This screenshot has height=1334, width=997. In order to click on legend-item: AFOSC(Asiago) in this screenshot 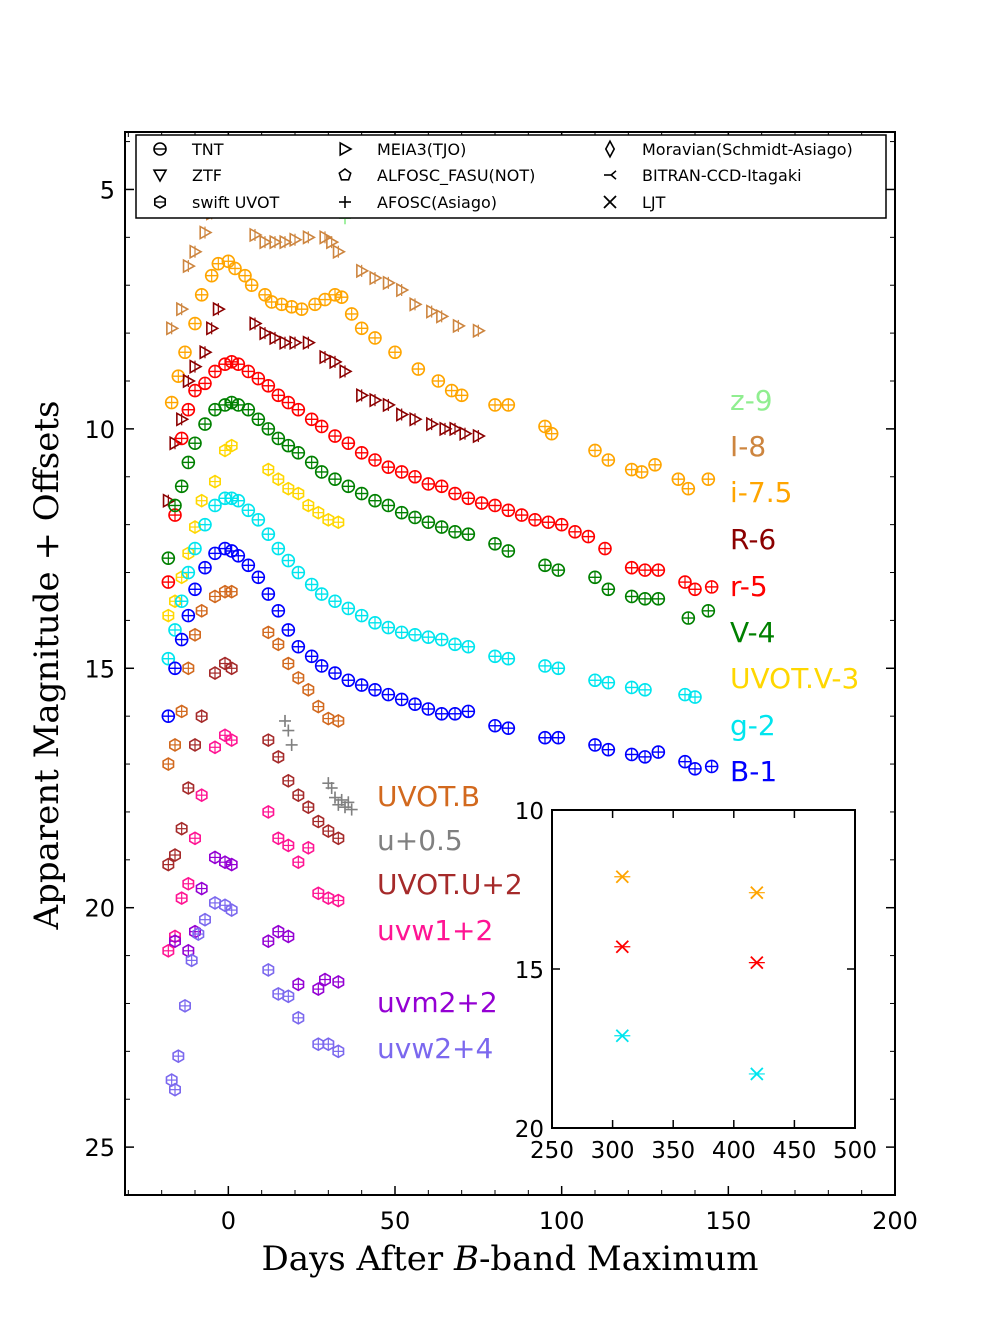, I will do `click(418, 202)`.